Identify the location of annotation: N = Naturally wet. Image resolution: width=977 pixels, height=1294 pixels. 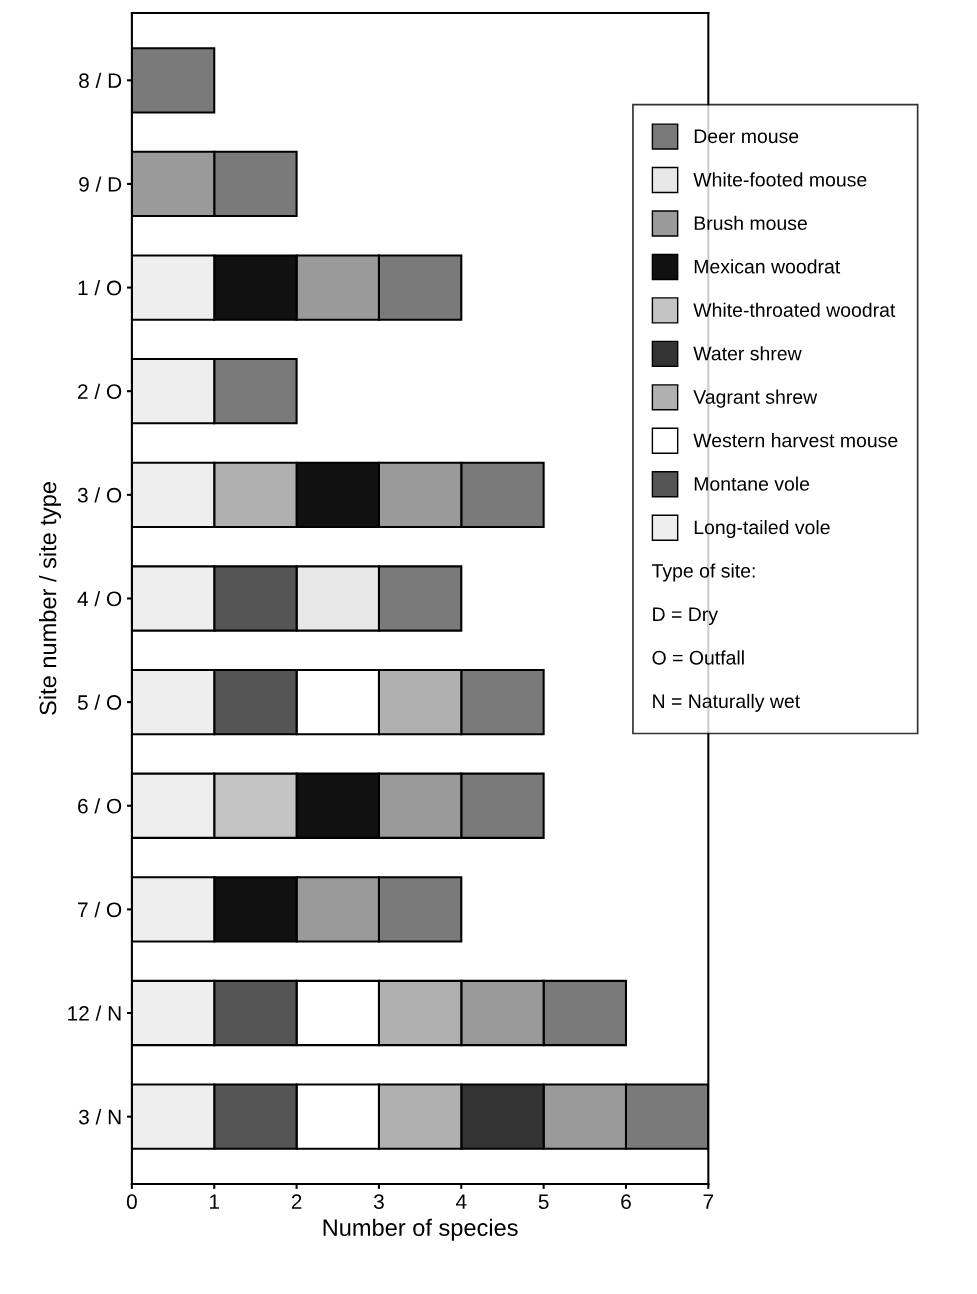
(727, 702).